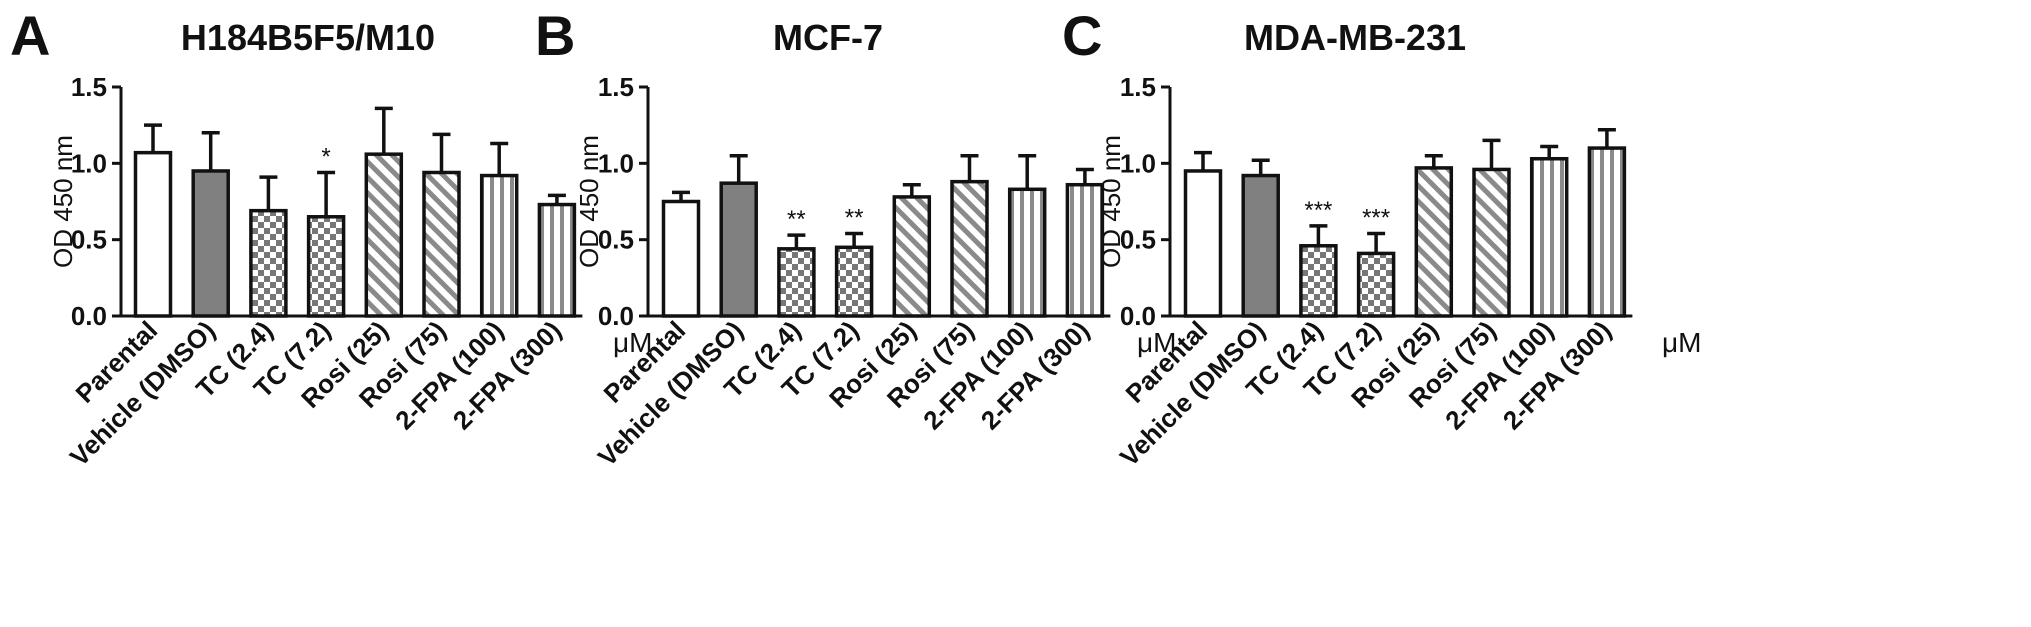 This screenshot has height=627, width=2031. What do you see at coordinates (555, 35) in the screenshot?
I see `panel-letter: B` at bounding box center [555, 35].